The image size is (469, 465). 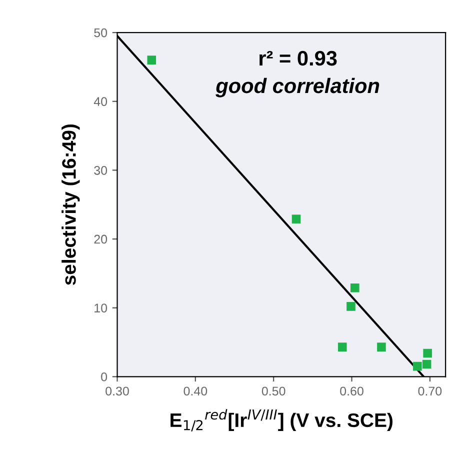 What do you see at coordinates (430, 391) in the screenshot?
I see `x-tick-label: 0.70` at bounding box center [430, 391].